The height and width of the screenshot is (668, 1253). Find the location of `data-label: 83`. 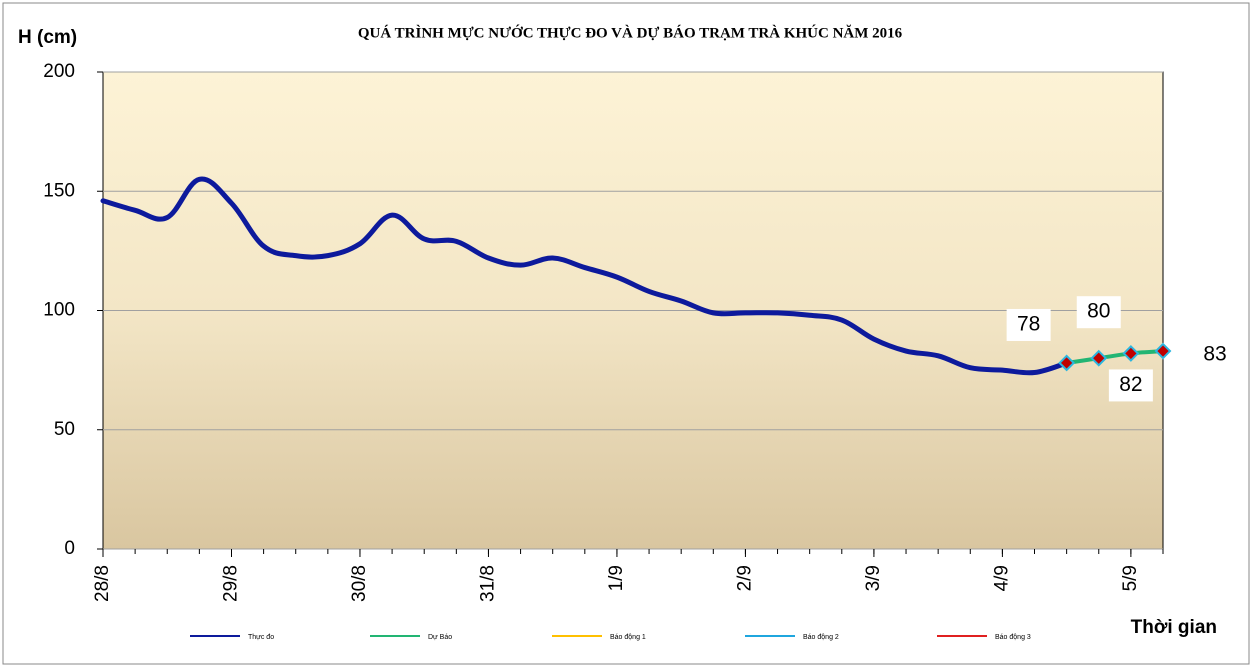

data-label: 83 is located at coordinates (1214, 354).